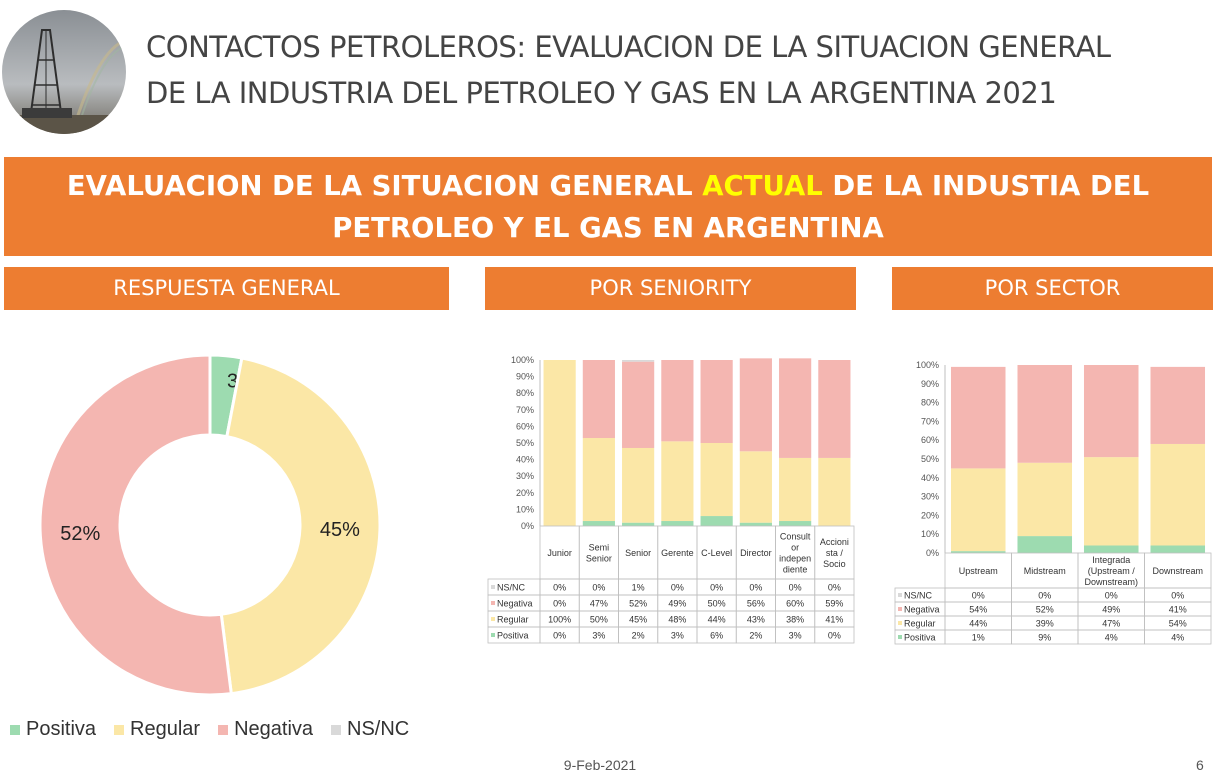 The image size is (1220, 781). I want to click on x-category-label: indepen, so click(795, 559).